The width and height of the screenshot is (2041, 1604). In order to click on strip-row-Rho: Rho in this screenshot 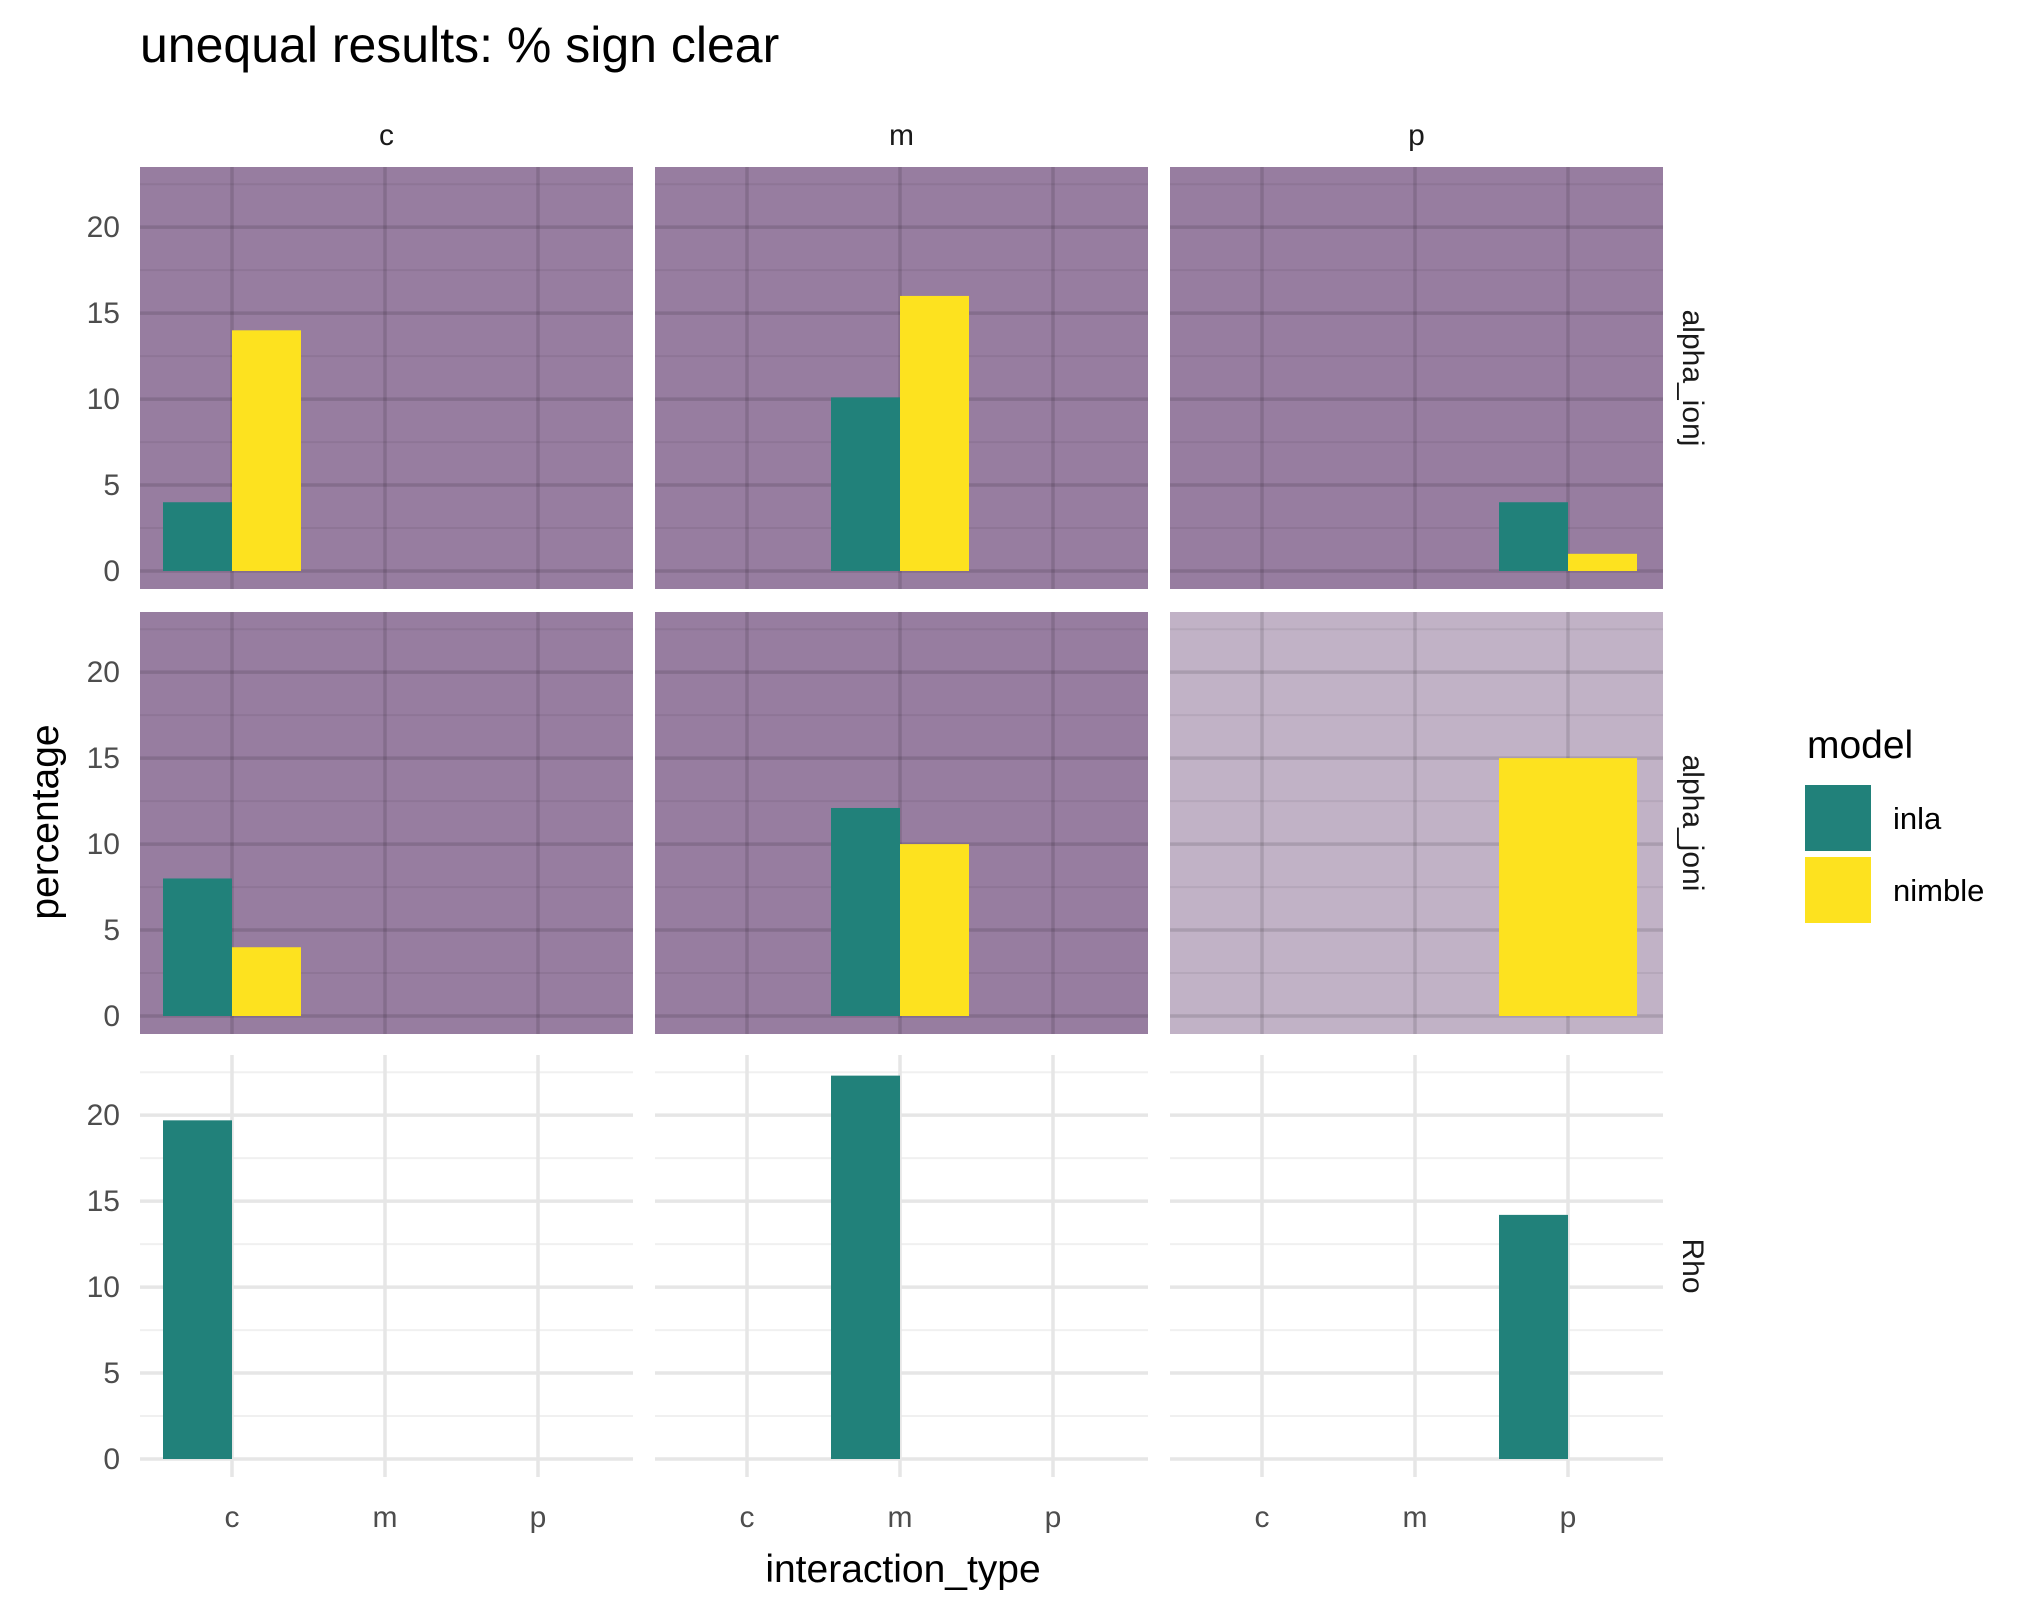, I will do `click(1692, 1265)`.